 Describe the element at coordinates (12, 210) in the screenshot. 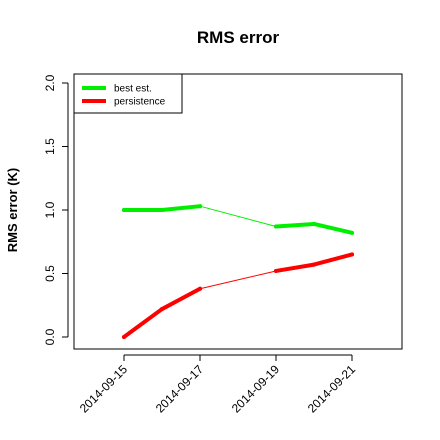

I see `y-axis-label: RMS error (K)` at that location.